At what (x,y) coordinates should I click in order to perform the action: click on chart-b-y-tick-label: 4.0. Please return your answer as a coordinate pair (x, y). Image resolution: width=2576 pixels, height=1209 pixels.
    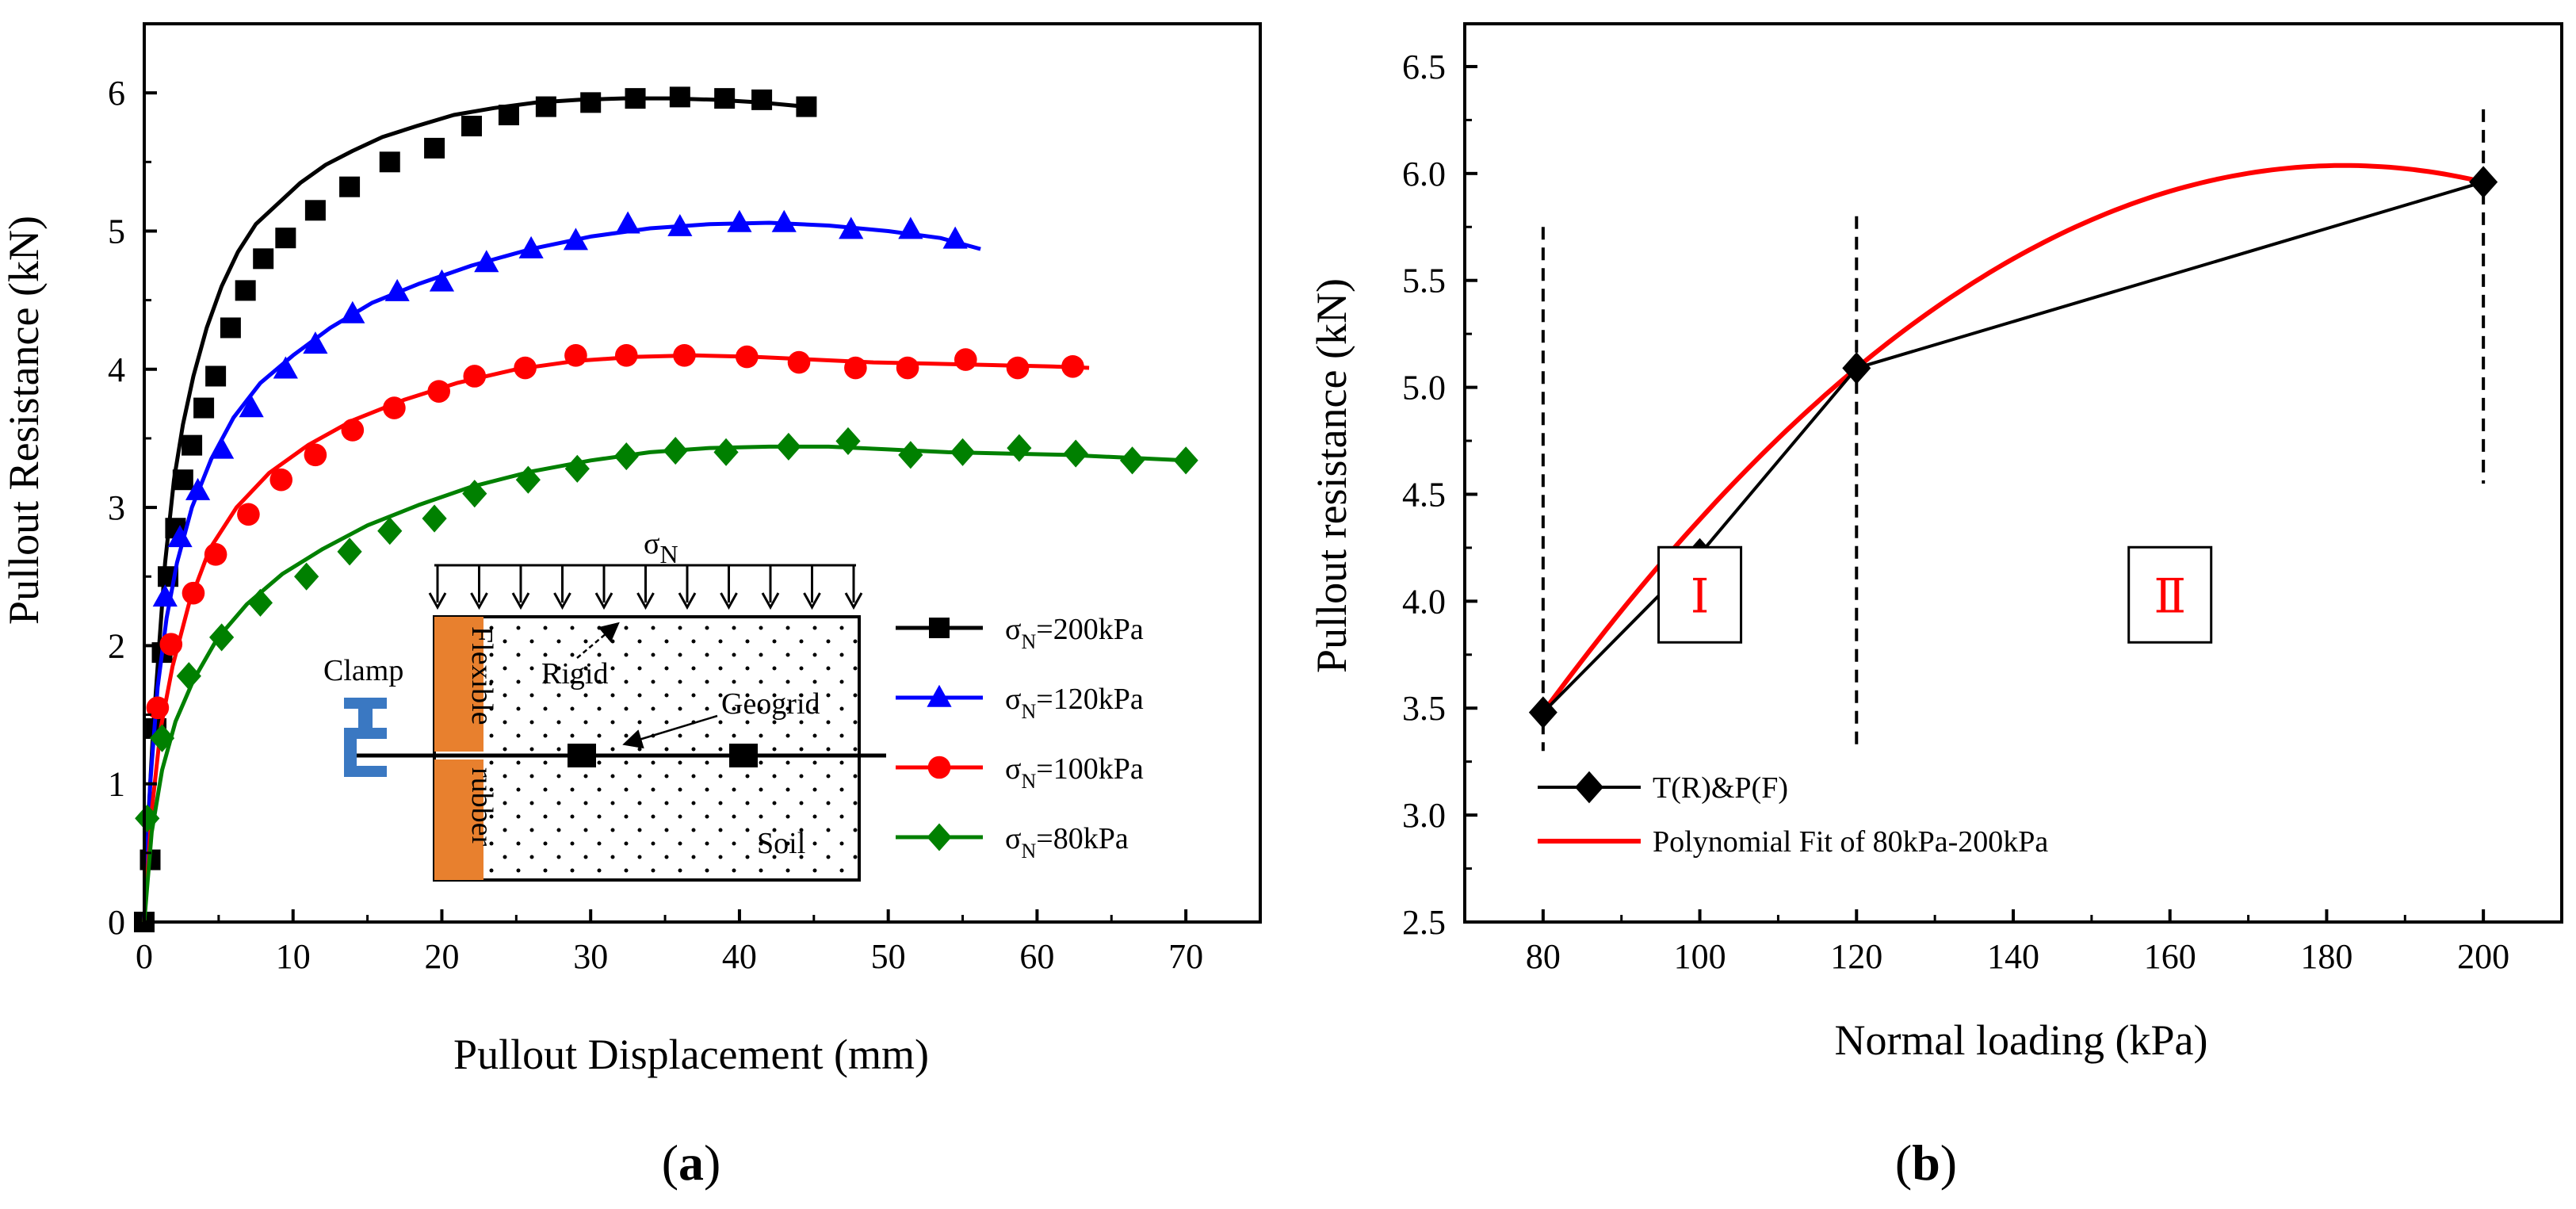
    Looking at the image, I should click on (1424, 601).